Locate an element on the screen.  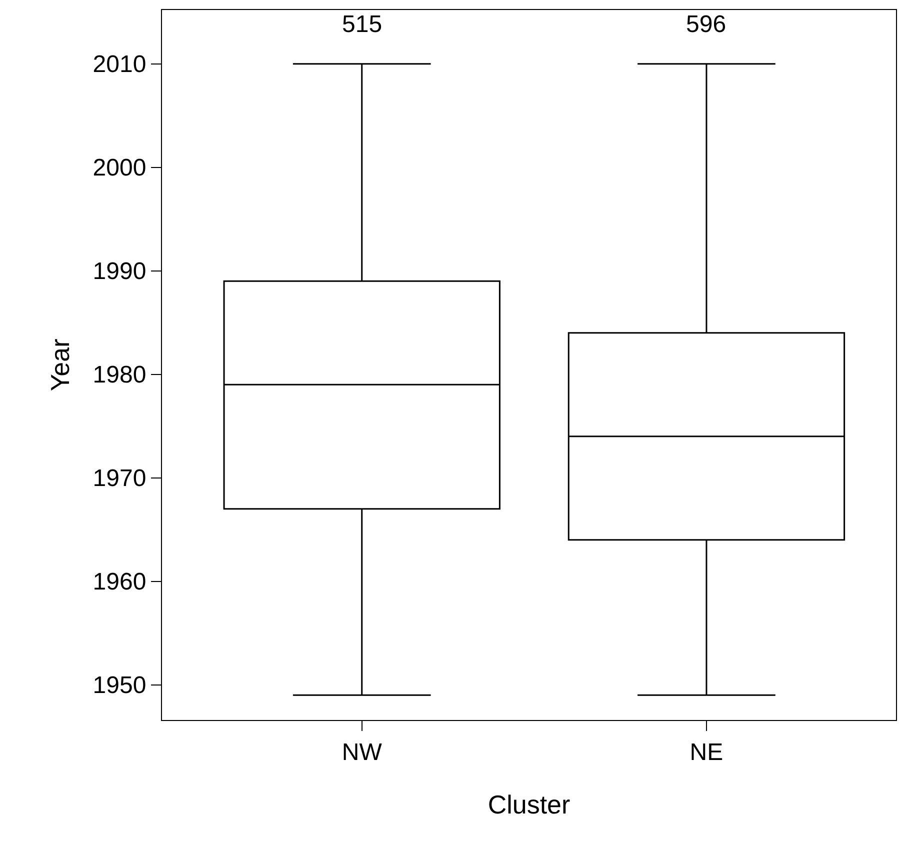
y-tick-label: 1980 is located at coordinates (119, 375).